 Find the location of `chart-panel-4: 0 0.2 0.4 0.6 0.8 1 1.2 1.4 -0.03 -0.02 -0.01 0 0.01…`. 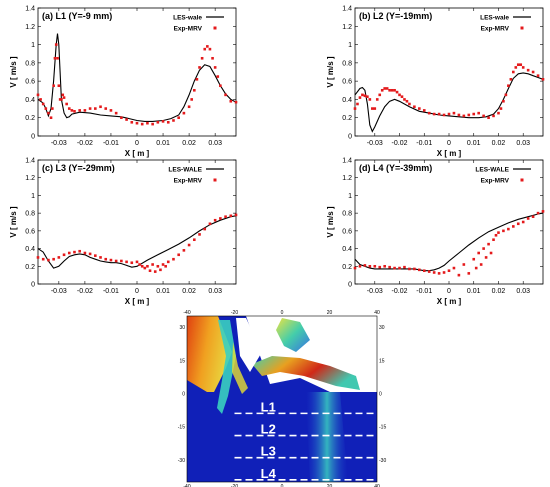

chart-panel-4: 0 0.2 0.4 0.6 0.8 1 1.2 1.4 -0.03 -0.02 -0.01 0 0.01… is located at coordinates (435, 232).